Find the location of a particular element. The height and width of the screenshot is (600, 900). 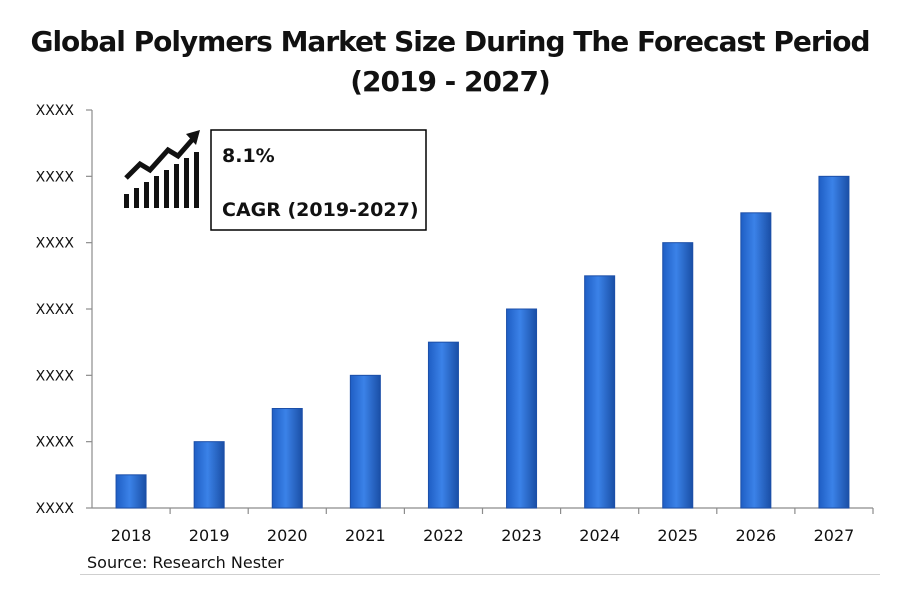

x-tick-label: 2027 is located at coordinates (834, 535).